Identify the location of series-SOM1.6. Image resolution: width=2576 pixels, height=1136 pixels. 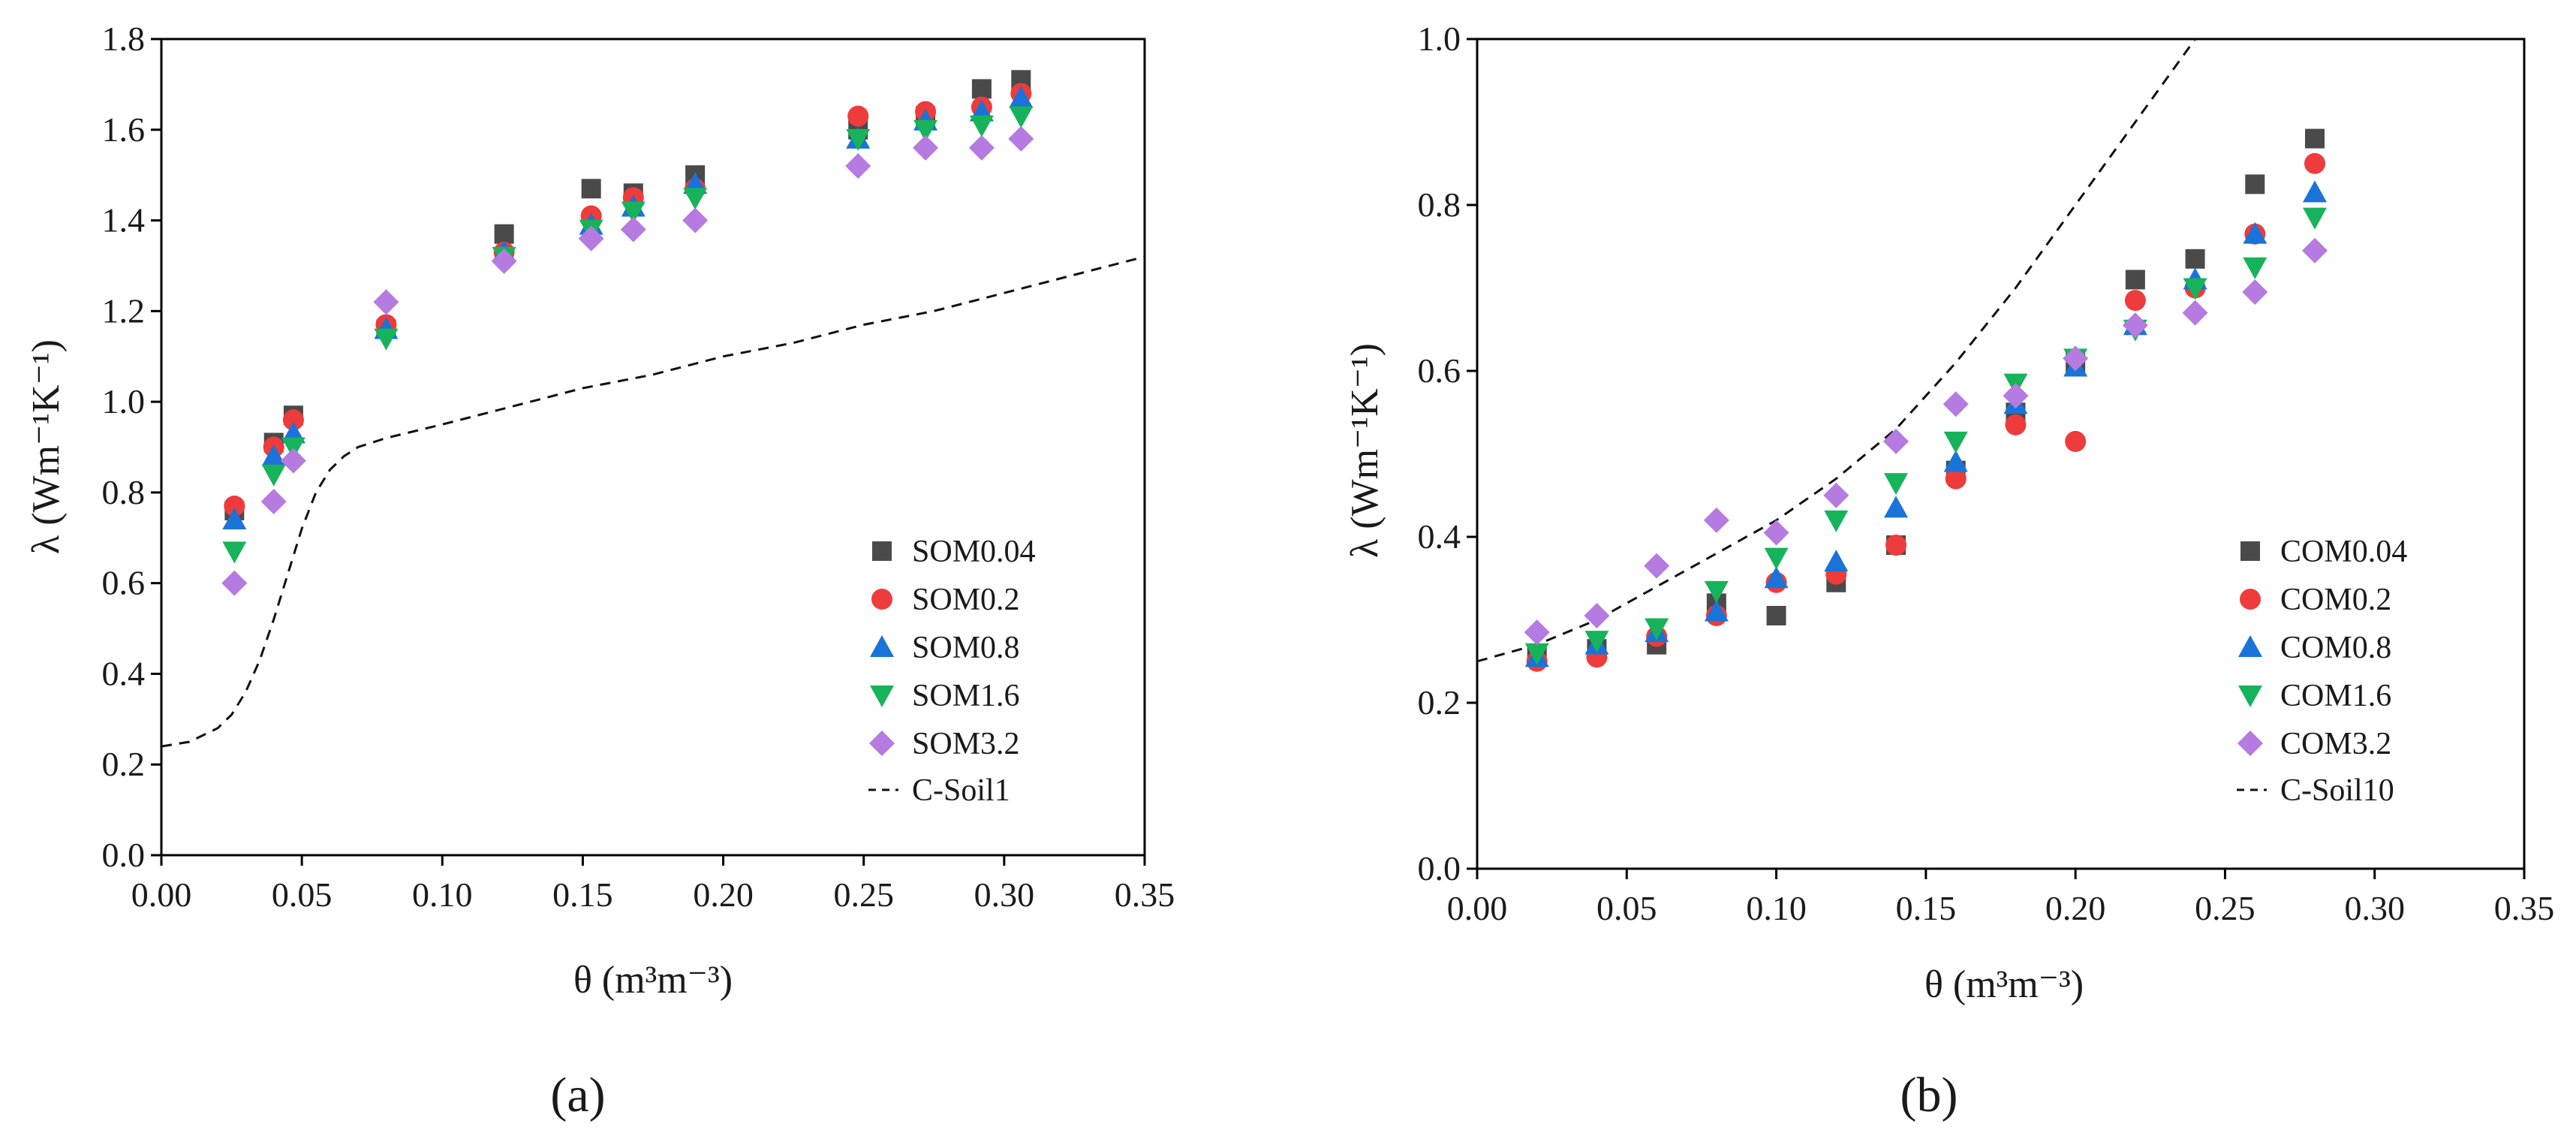
(628, 335).